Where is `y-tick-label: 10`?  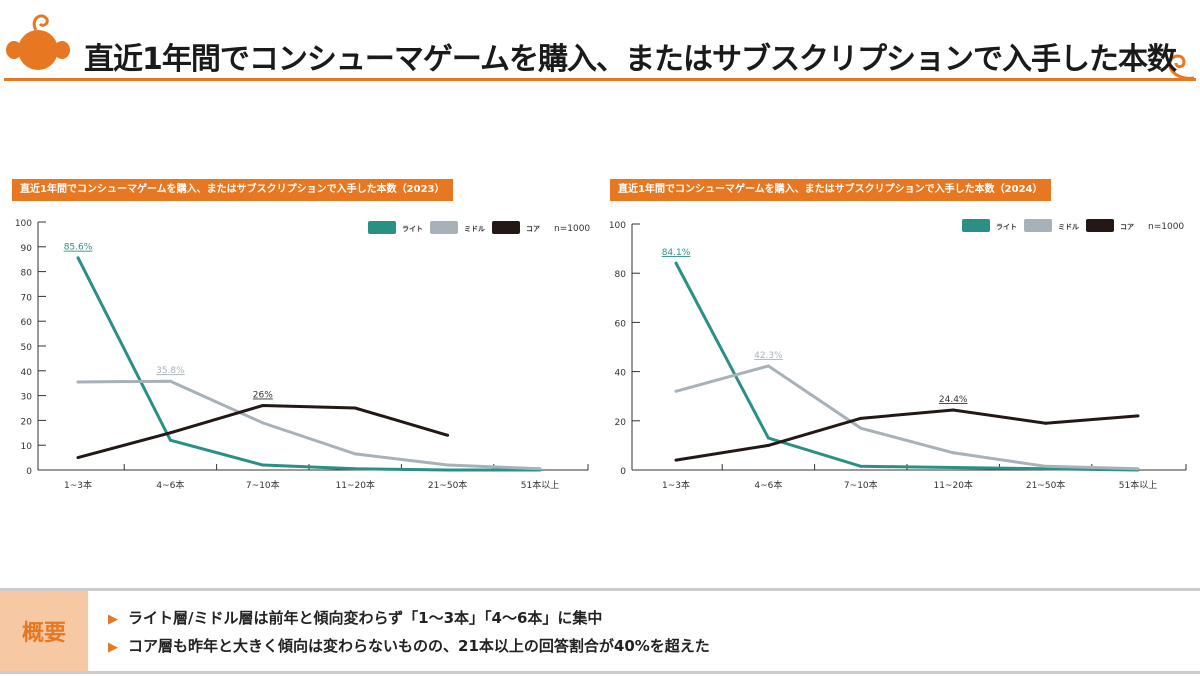 y-tick-label: 10 is located at coordinates (27, 447).